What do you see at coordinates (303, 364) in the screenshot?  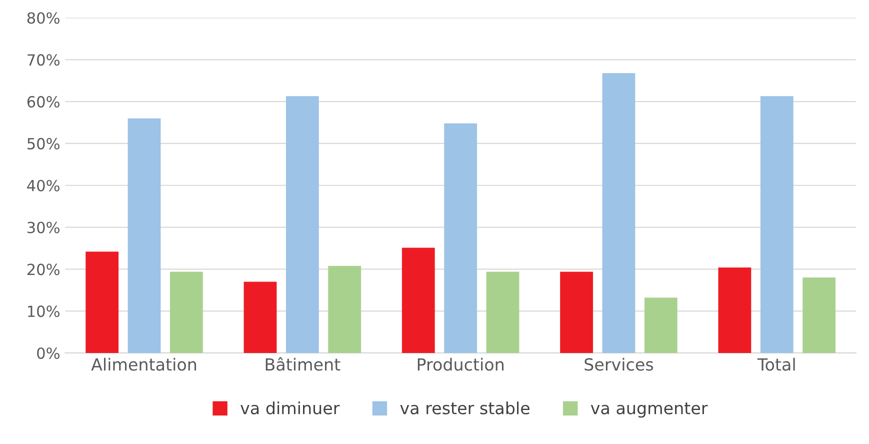 I see `x-tick-label: Bâtiment` at bounding box center [303, 364].